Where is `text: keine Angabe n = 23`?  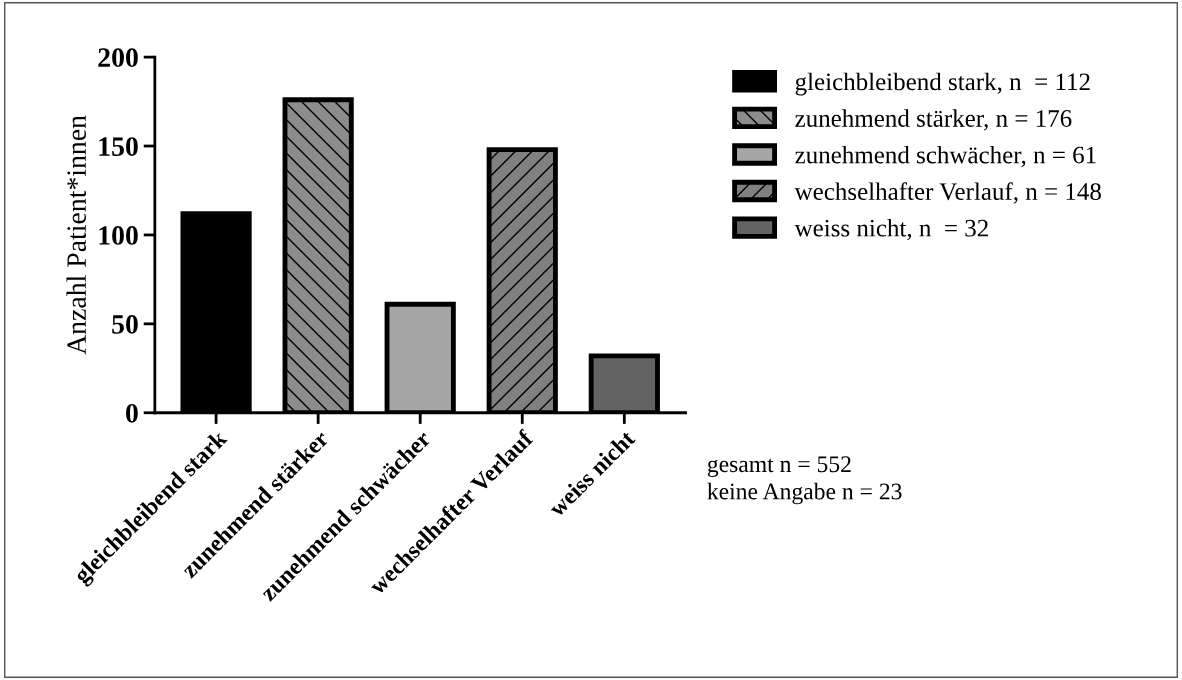 text: keine Angabe n = 23 is located at coordinates (804, 493).